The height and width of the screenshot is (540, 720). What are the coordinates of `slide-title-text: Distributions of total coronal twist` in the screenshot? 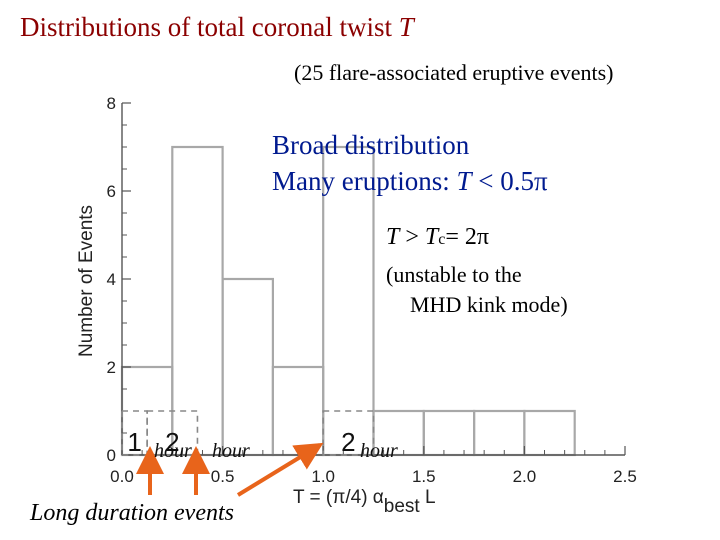 It's located at (209, 27).